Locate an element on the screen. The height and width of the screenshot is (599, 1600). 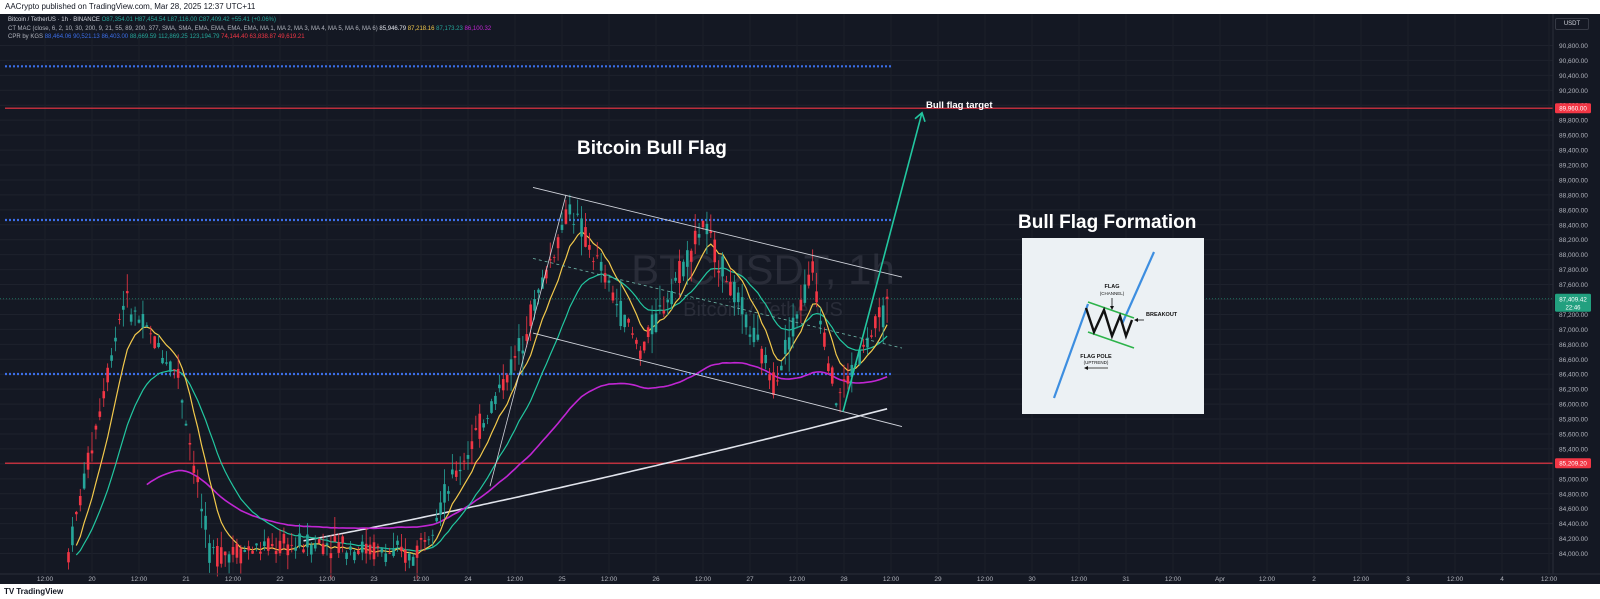
current-price-tag: 87,409.42 is located at coordinates (1573, 299).